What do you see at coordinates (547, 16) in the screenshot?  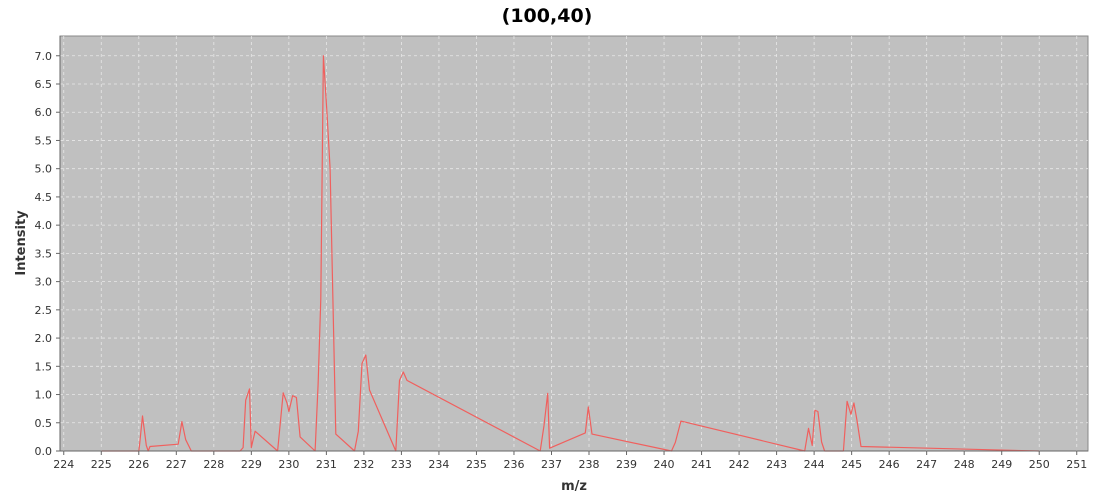 I see `chart-title: (100,40)` at bounding box center [547, 16].